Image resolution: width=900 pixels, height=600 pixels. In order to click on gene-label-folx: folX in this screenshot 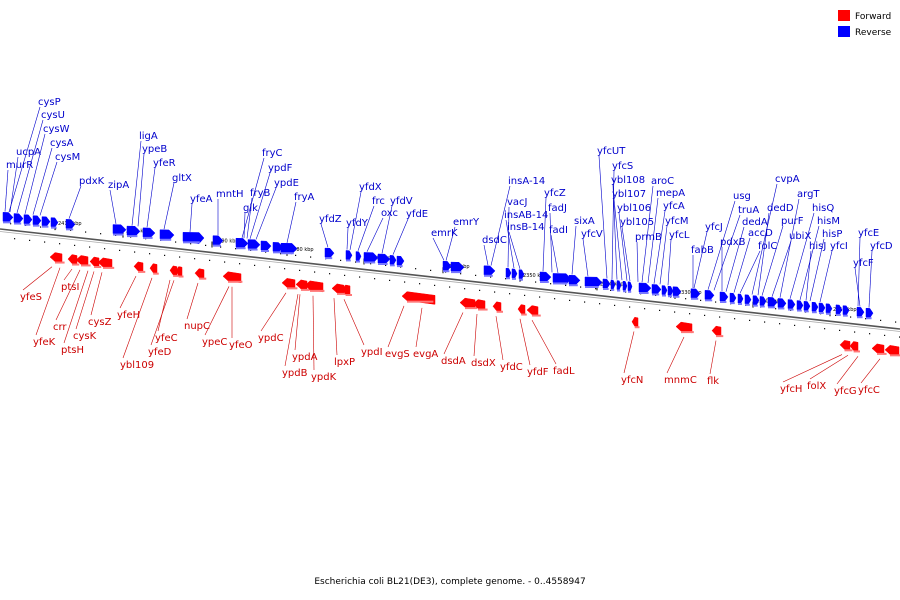, I will do `click(816, 386)`.